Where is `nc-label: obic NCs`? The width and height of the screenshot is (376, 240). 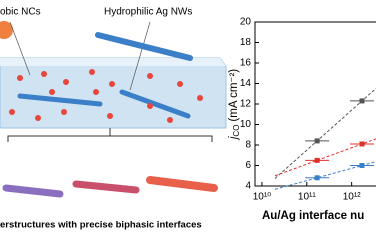 nc-label: obic NCs is located at coordinates (20, 12).